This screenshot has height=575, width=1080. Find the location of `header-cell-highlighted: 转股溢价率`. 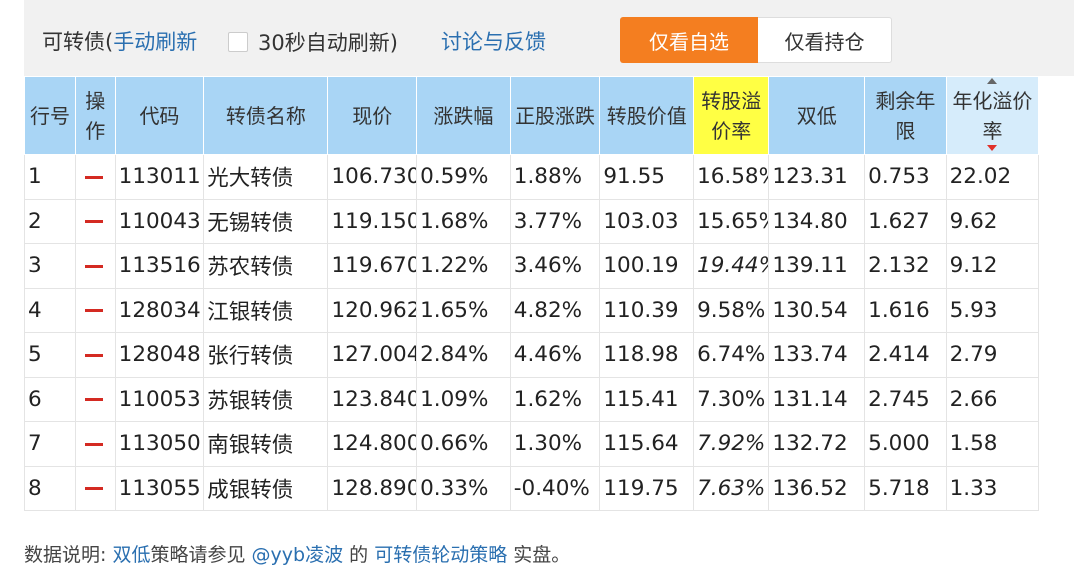

header-cell-highlighted: 转股溢价率 is located at coordinates (731, 115).